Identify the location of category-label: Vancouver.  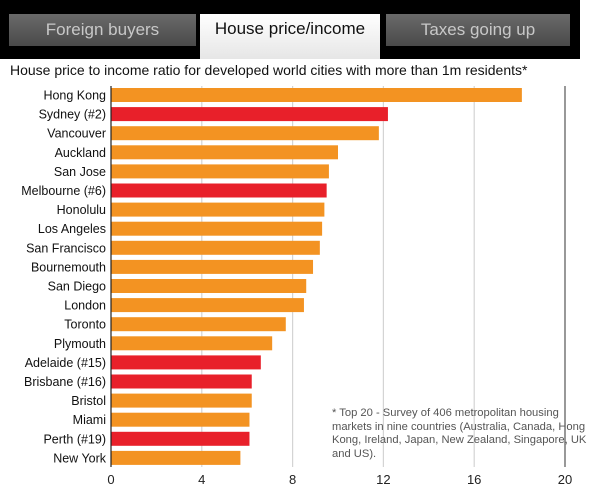
(76, 134).